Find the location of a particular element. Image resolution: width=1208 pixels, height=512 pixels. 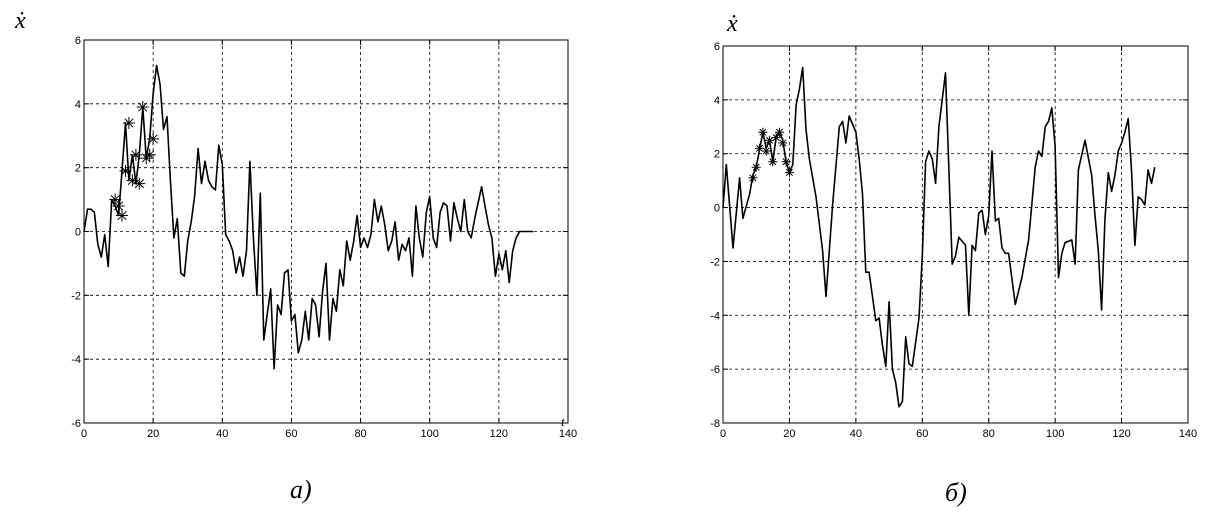

panel-label: а) is located at coordinates (301, 489).